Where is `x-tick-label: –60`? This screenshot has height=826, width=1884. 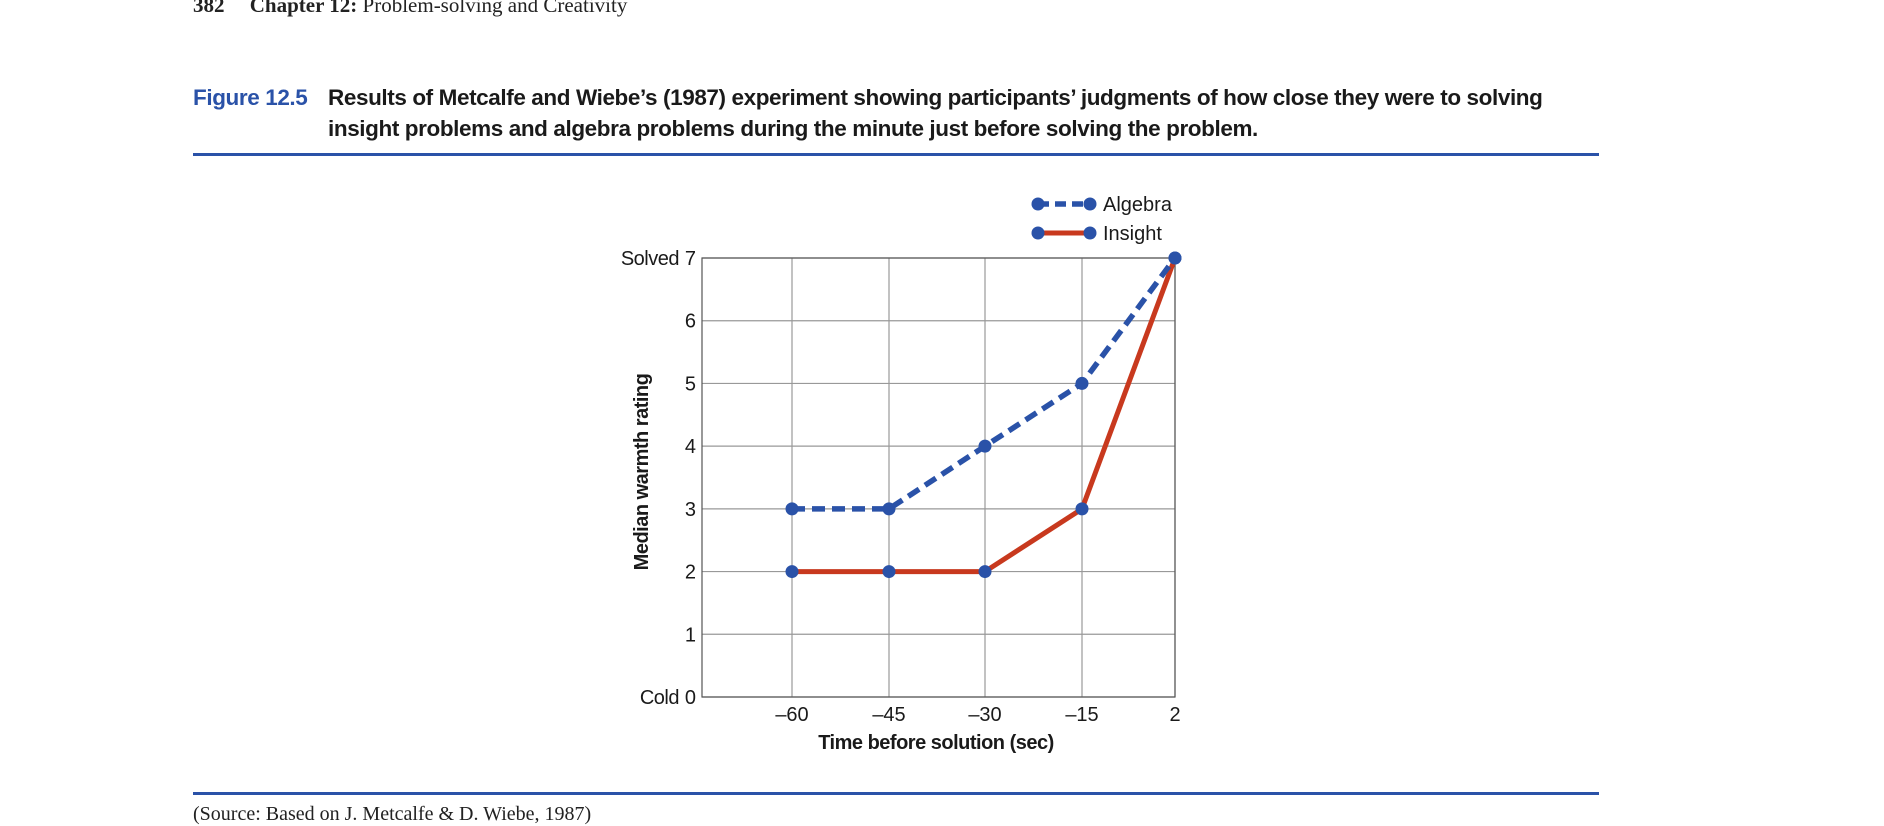 x-tick-label: –60 is located at coordinates (791, 715).